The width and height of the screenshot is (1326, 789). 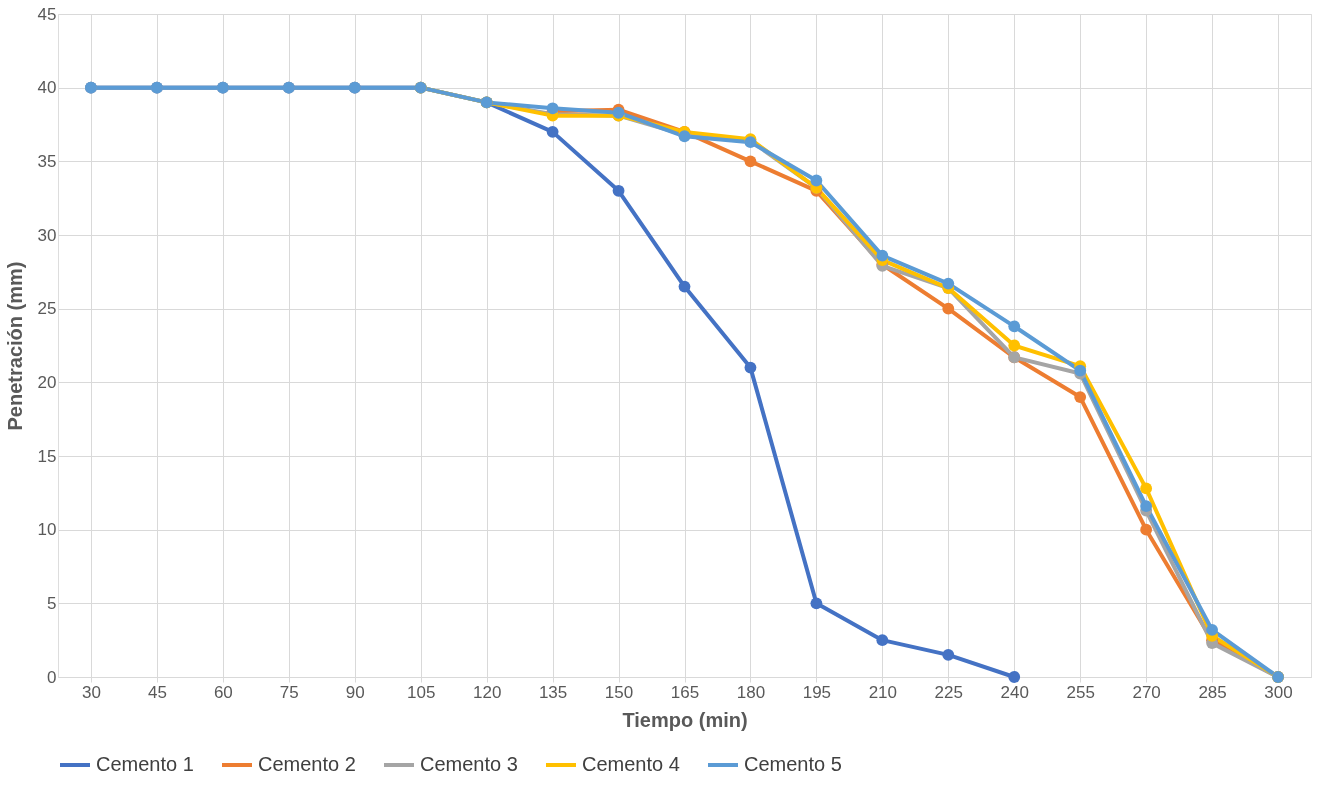 I want to click on x-tick-label: 150, so click(x=619, y=692).